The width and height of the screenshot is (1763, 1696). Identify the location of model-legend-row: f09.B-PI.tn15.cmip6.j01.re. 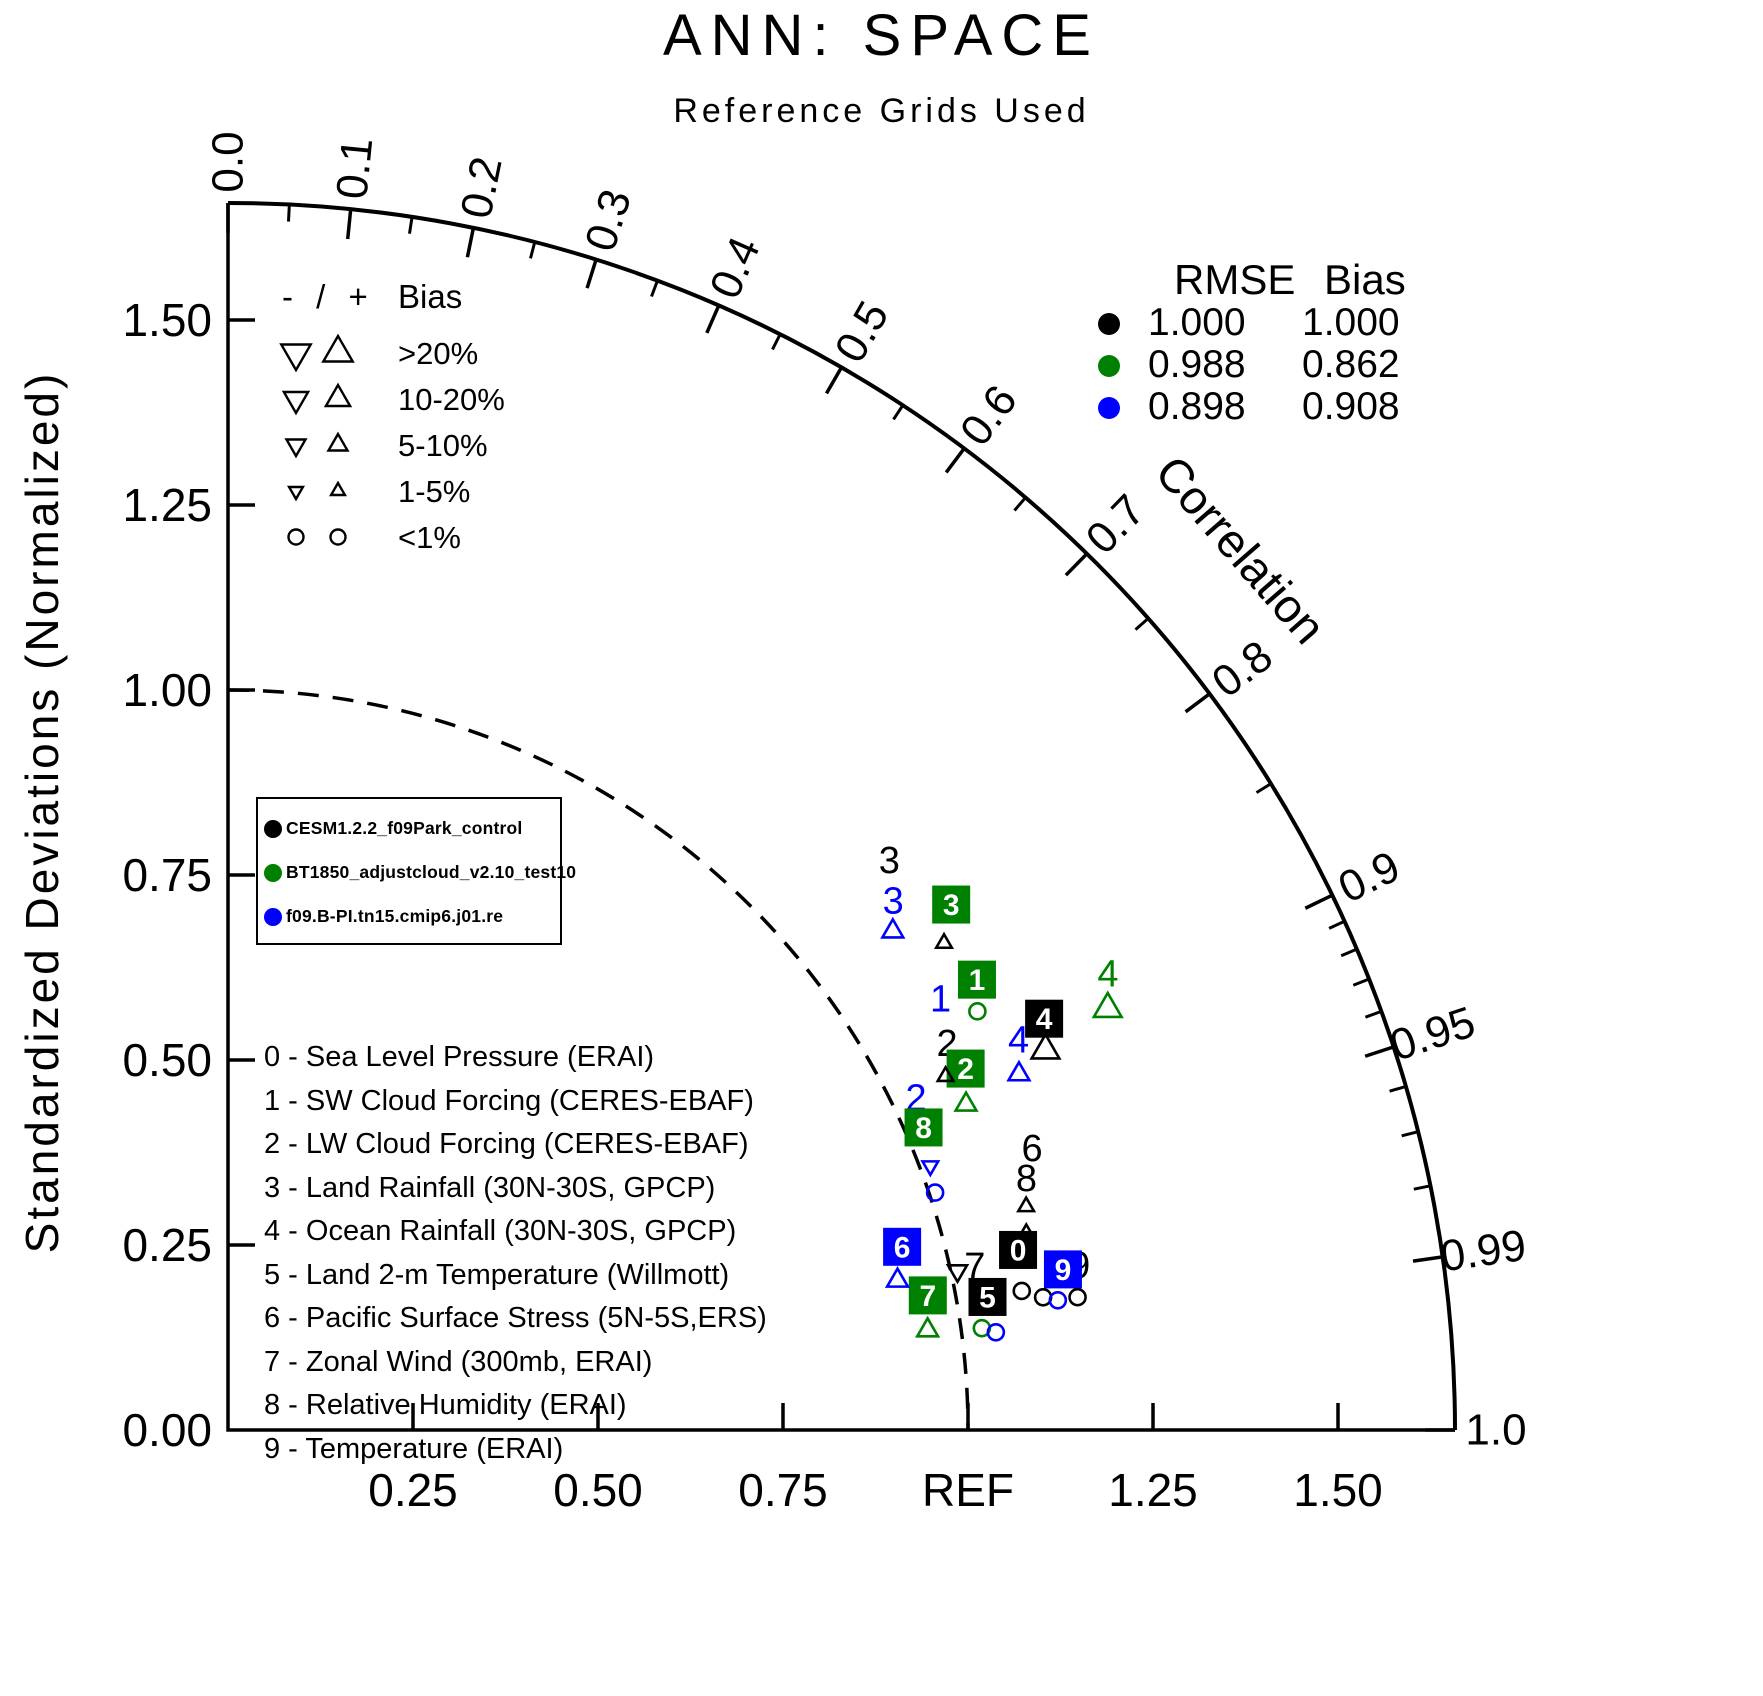
(409, 919).